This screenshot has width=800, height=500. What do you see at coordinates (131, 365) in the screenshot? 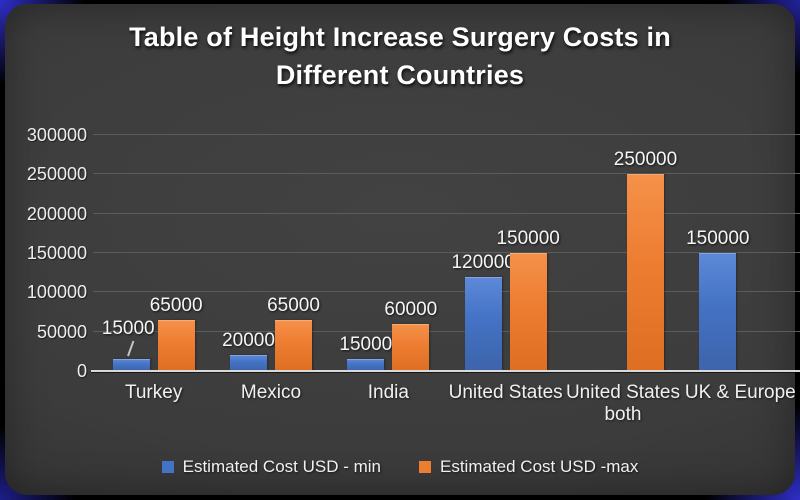
I see `bar-min-turkey` at bounding box center [131, 365].